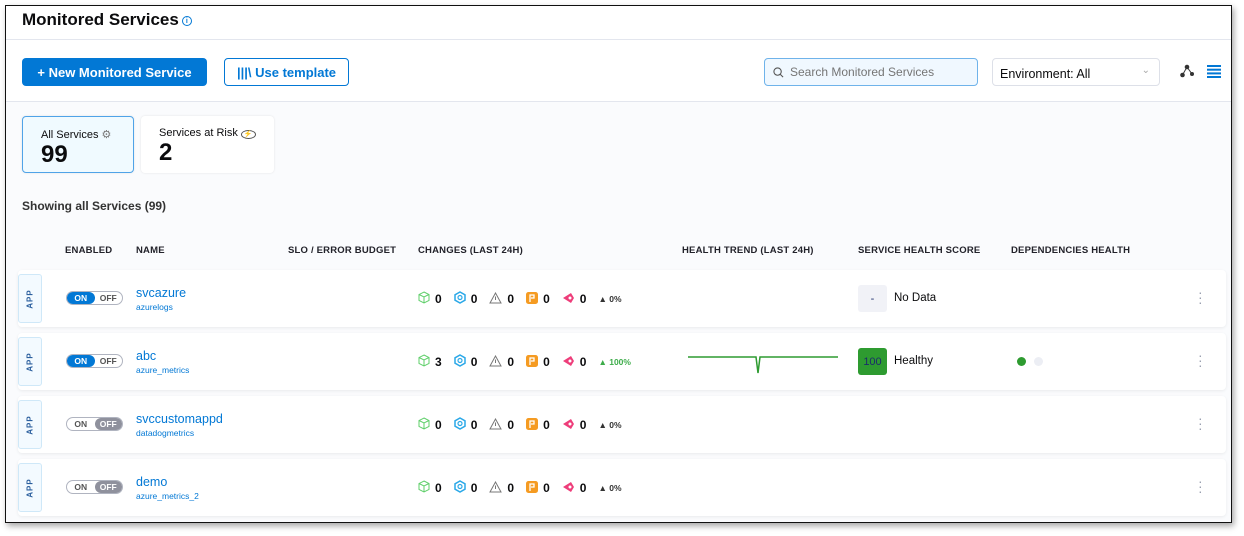  Describe the element at coordinates (748, 250) in the screenshot. I see `col-health-trend: HEALTH TREND (LAST 24H)` at that location.